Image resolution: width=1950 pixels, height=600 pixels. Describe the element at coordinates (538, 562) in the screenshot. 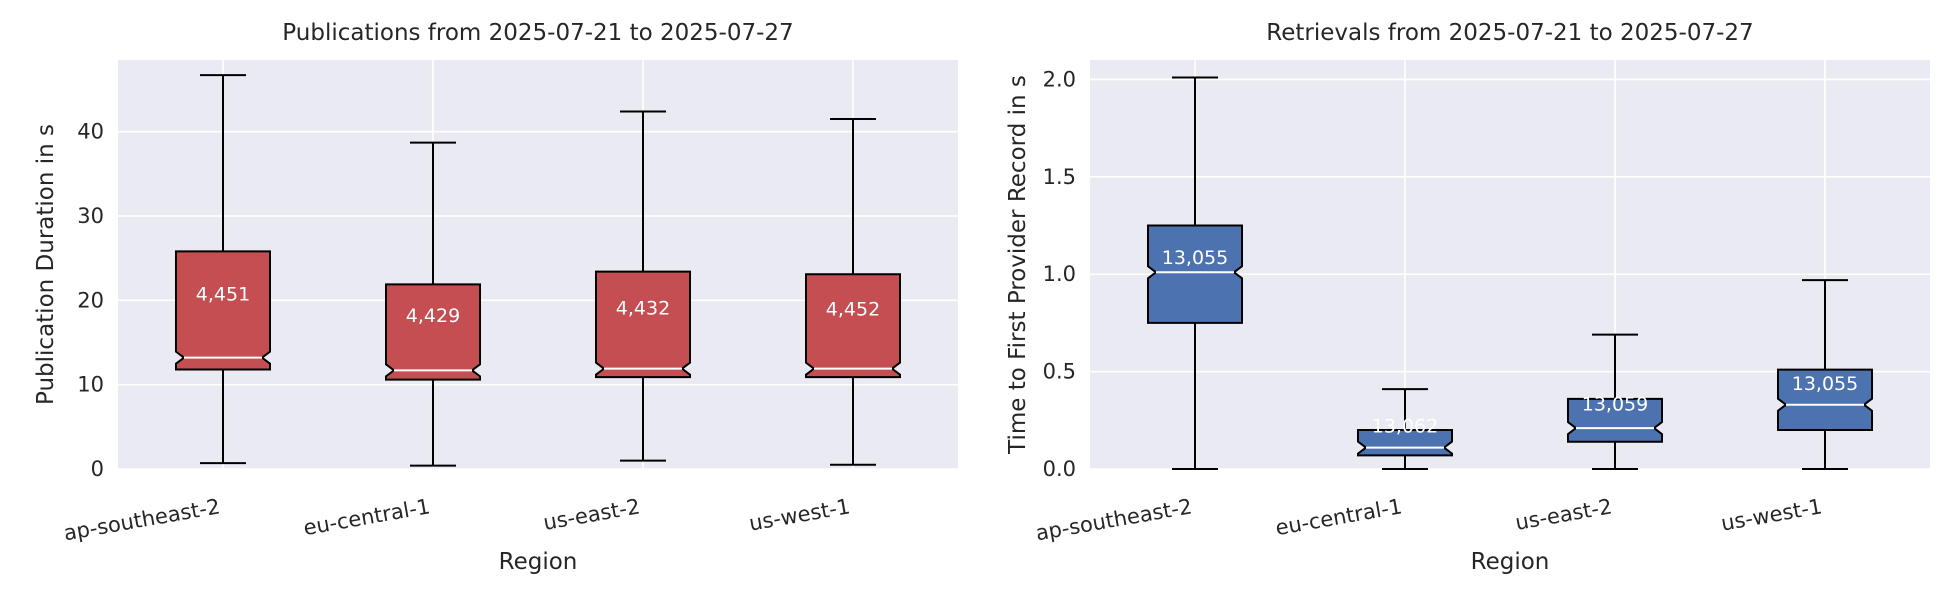

I see `publications-x-axis-label: Region` at that location.